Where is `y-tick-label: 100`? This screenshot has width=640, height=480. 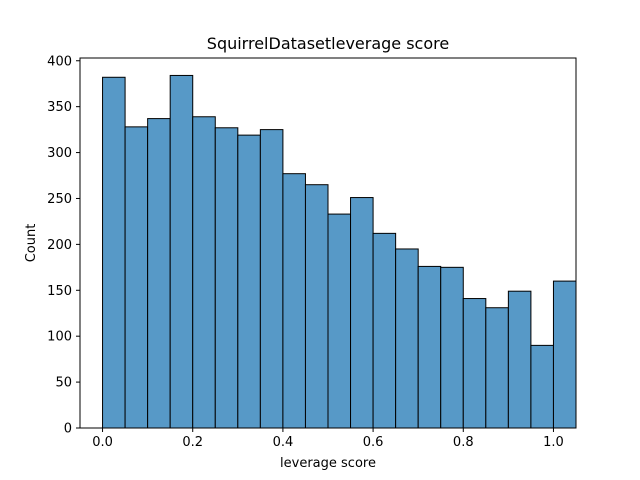 y-tick-label: 100 is located at coordinates (59, 337).